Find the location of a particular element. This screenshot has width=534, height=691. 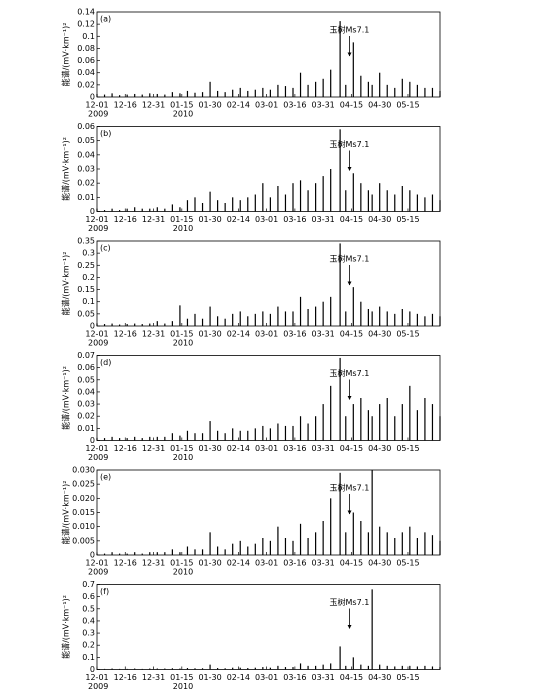

y-tick-label: 0.02 is located at coordinates (86, 183).